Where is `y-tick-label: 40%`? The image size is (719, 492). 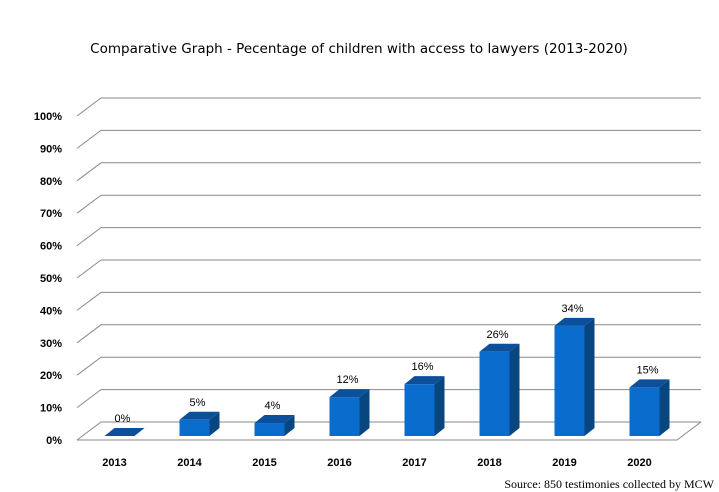
y-tick-label: 40% is located at coordinates (51, 311).